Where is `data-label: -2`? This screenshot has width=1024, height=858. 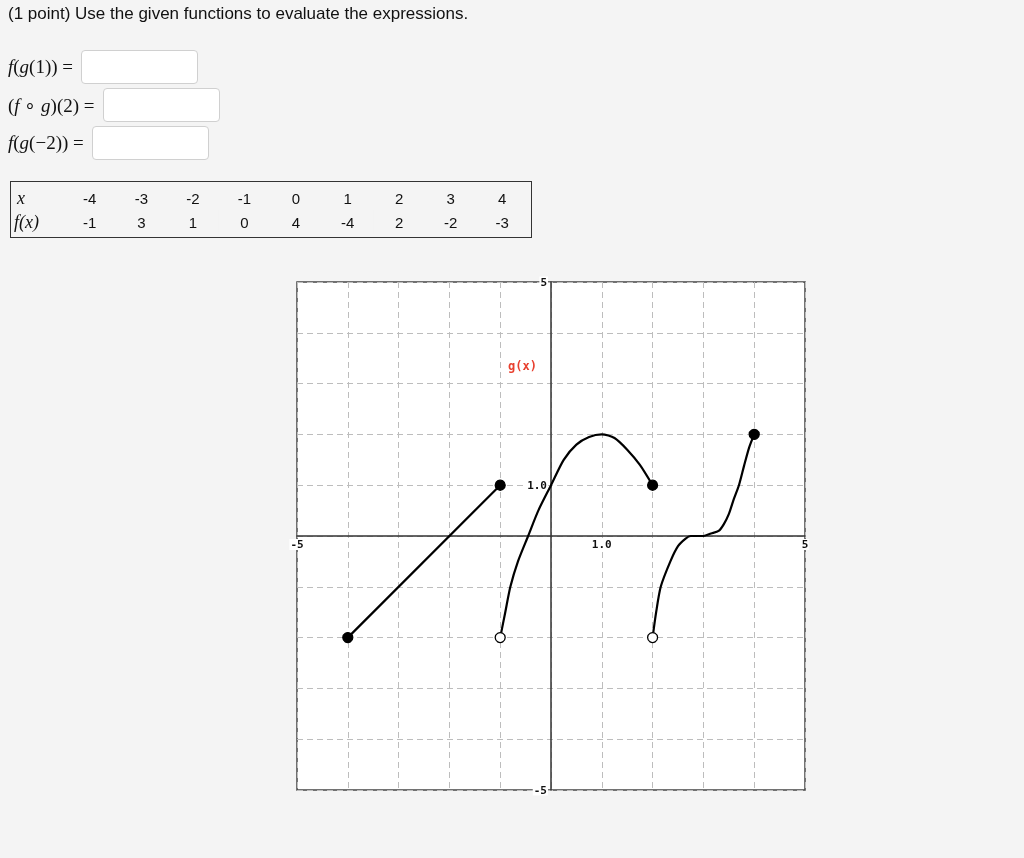
data-label: -2 is located at coordinates (450, 222).